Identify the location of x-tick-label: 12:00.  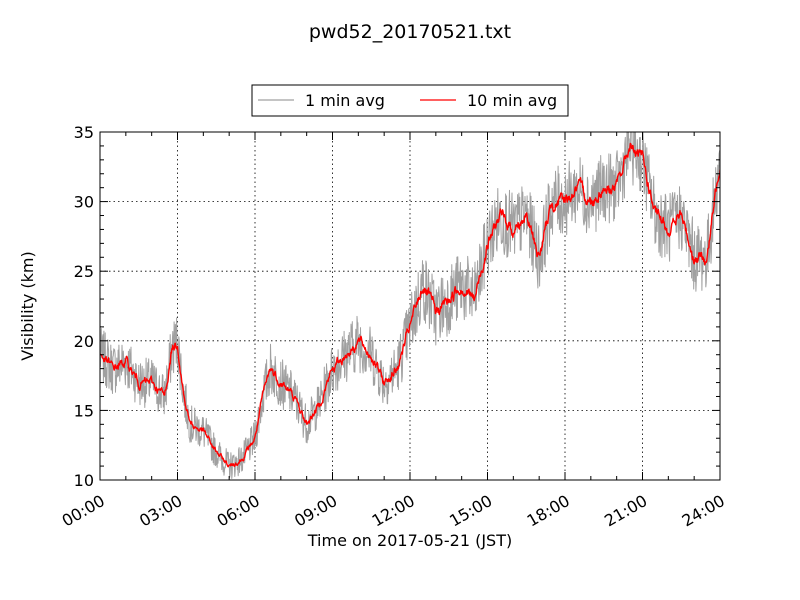
(393, 511).